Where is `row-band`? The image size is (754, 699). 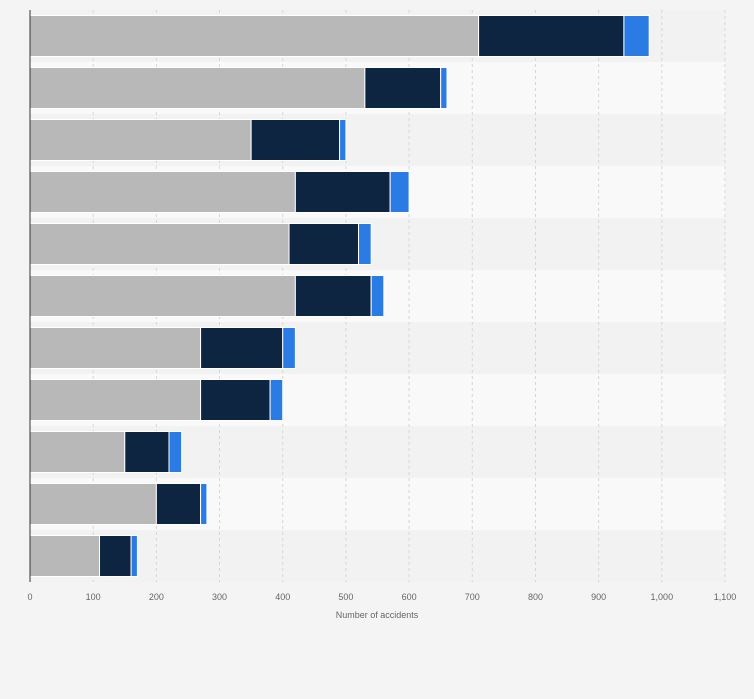
row-band is located at coordinates (377, 556).